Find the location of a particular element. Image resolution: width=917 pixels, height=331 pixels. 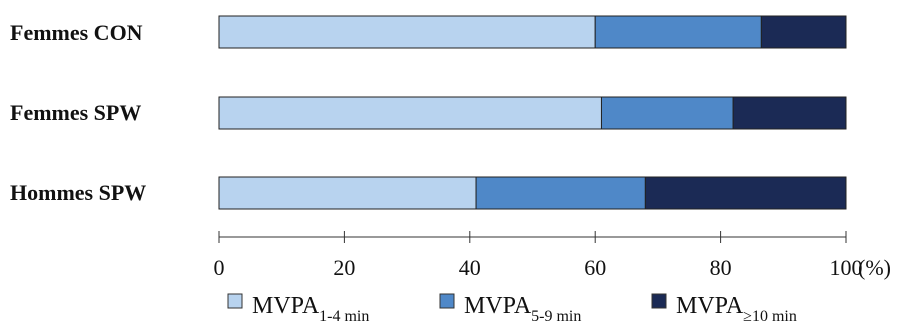

bar-femmes-con-mvpa-5-9-min is located at coordinates (678, 32).